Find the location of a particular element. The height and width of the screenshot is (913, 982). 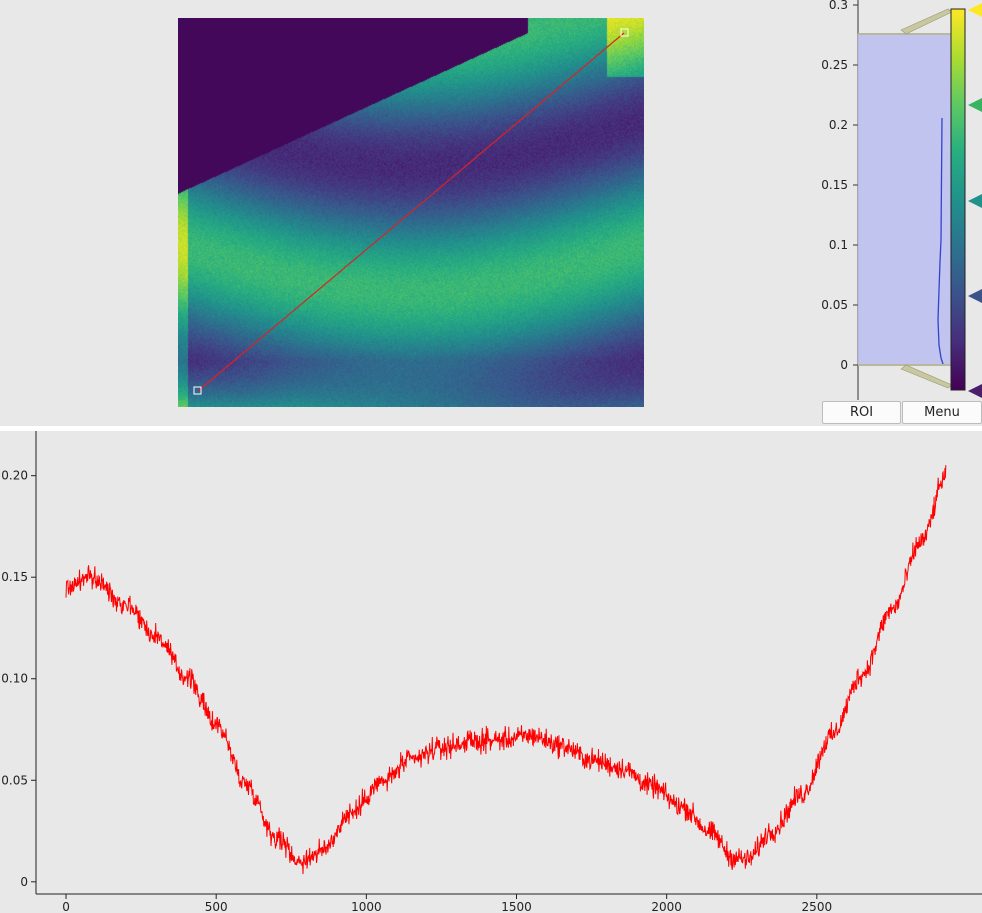

yellow-triangle-icon is located at coordinates (975, 10).